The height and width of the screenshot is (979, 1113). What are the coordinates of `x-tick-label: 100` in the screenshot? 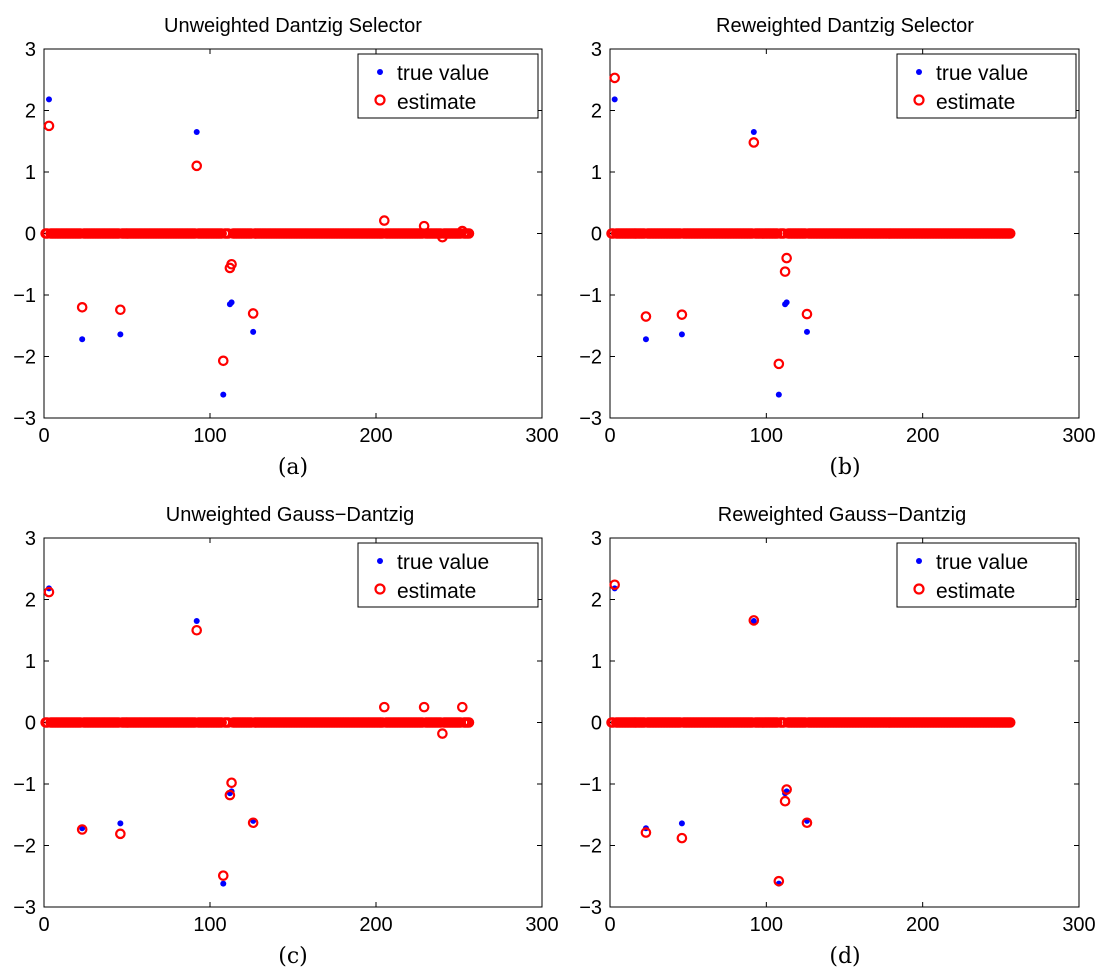 It's located at (766, 925).